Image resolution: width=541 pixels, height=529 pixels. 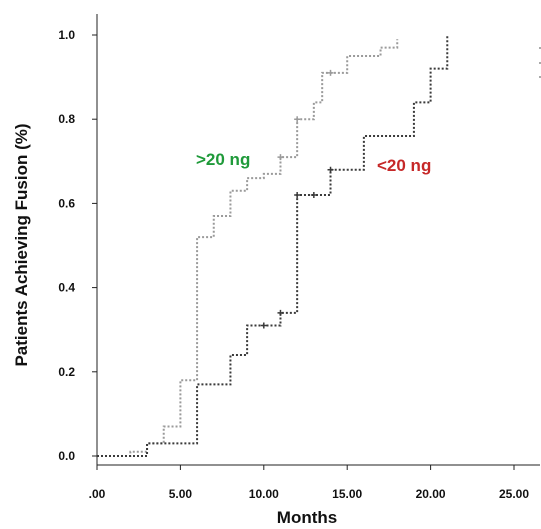 What do you see at coordinates (97, 494) in the screenshot?
I see `x-tick-label: .00` at bounding box center [97, 494].